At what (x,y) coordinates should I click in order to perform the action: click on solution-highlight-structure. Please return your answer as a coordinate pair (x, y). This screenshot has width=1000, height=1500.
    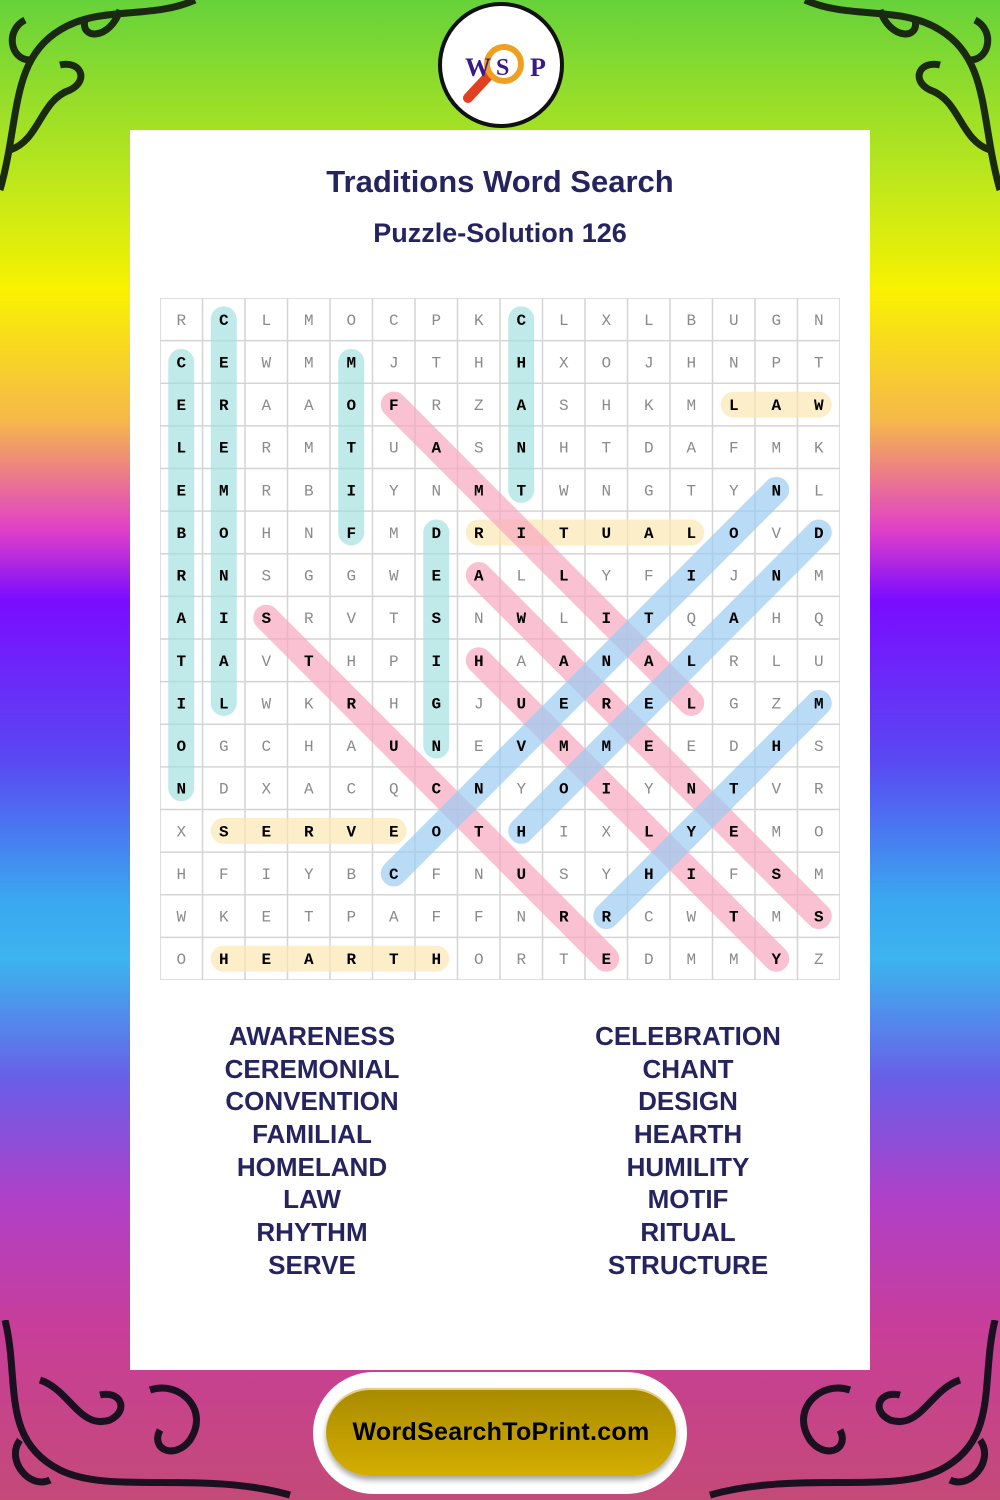
    Looking at the image, I should click on (436, 788).